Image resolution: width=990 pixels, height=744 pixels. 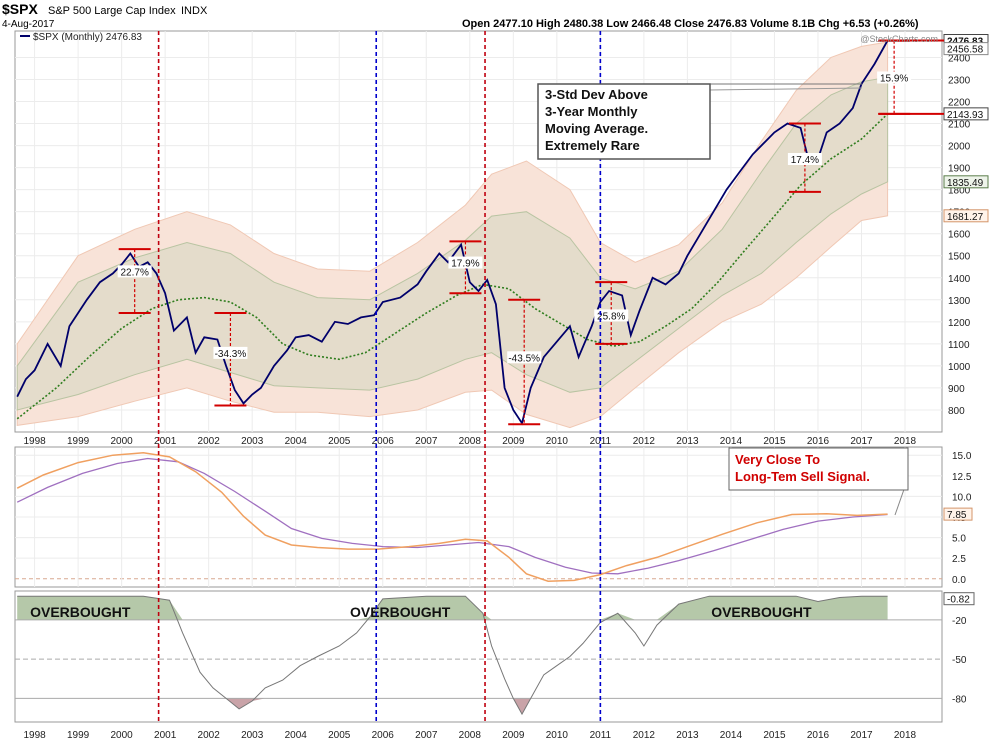 What do you see at coordinates (959, 539) in the screenshot?
I see `momentum-y-tick: 5.0` at bounding box center [959, 539].